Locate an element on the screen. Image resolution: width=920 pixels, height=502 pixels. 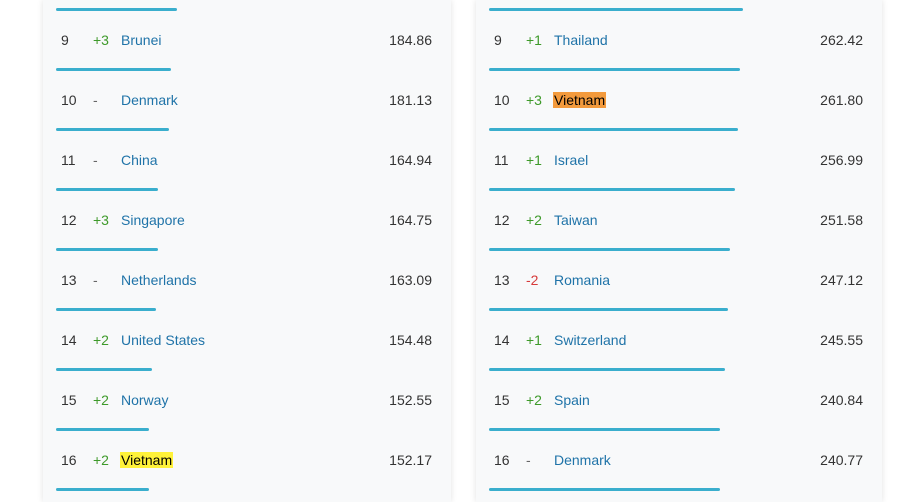
ranking-row: 9 +1 Thailand 262.42 is located at coordinates (679, 40).